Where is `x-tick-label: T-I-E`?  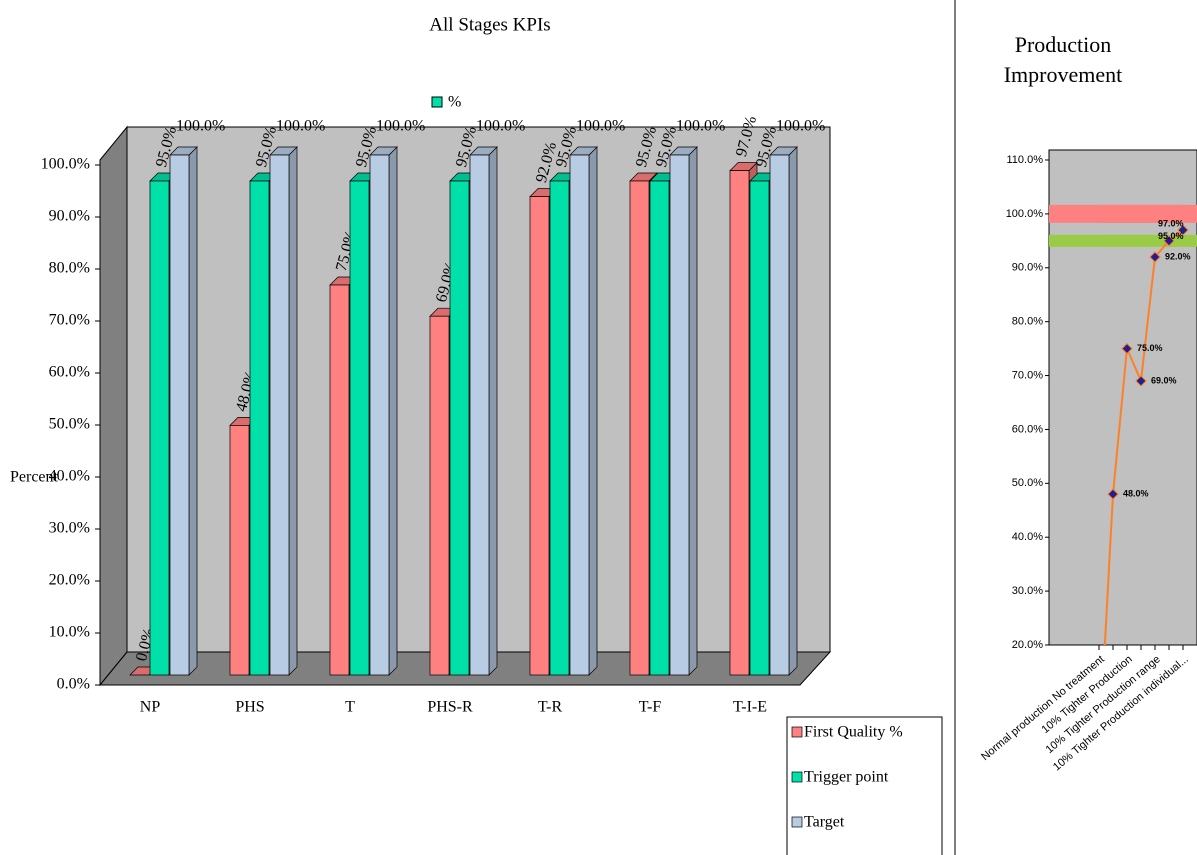 x-tick-label: T-I-E is located at coordinates (750, 707).